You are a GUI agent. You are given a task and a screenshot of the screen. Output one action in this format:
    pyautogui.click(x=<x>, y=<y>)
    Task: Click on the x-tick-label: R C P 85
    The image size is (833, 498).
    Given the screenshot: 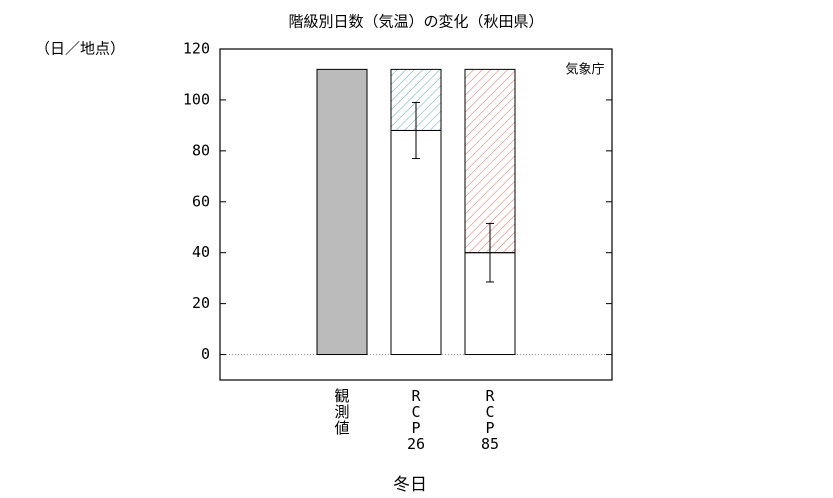 What is the action you would take?
    pyautogui.click(x=490, y=420)
    